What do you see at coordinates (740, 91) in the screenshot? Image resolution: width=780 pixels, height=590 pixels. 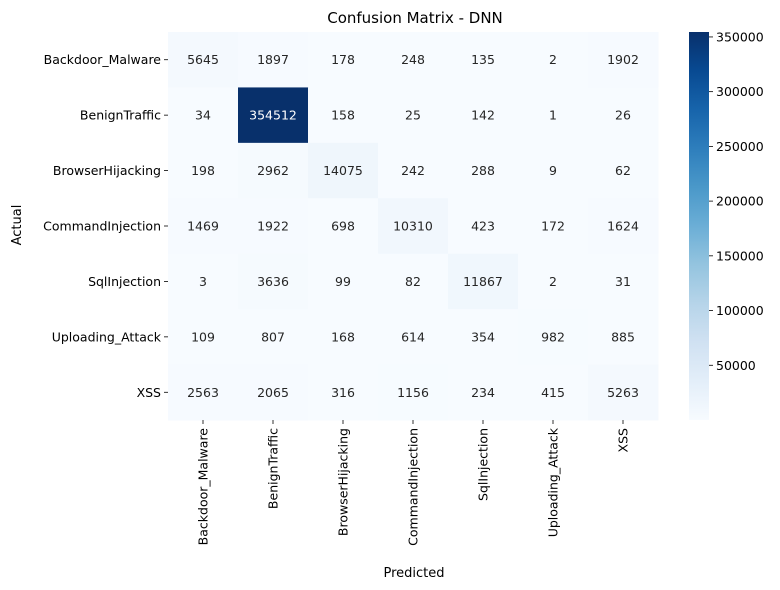 I see `colorbar-tick-label: 300000` at bounding box center [740, 91].